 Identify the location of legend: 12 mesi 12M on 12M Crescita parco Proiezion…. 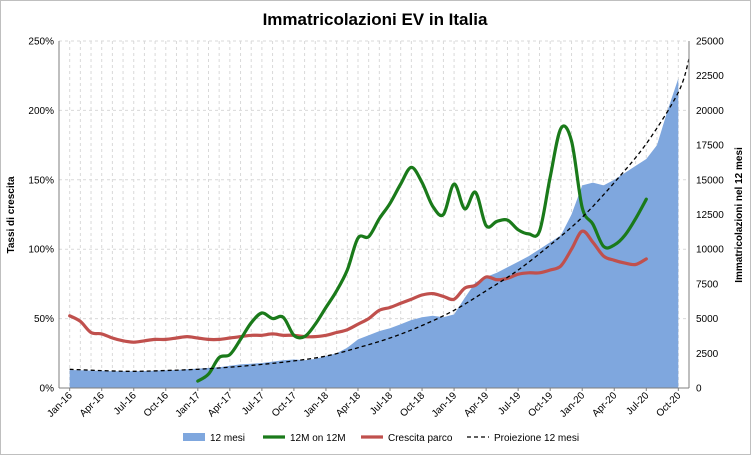
(381, 438).